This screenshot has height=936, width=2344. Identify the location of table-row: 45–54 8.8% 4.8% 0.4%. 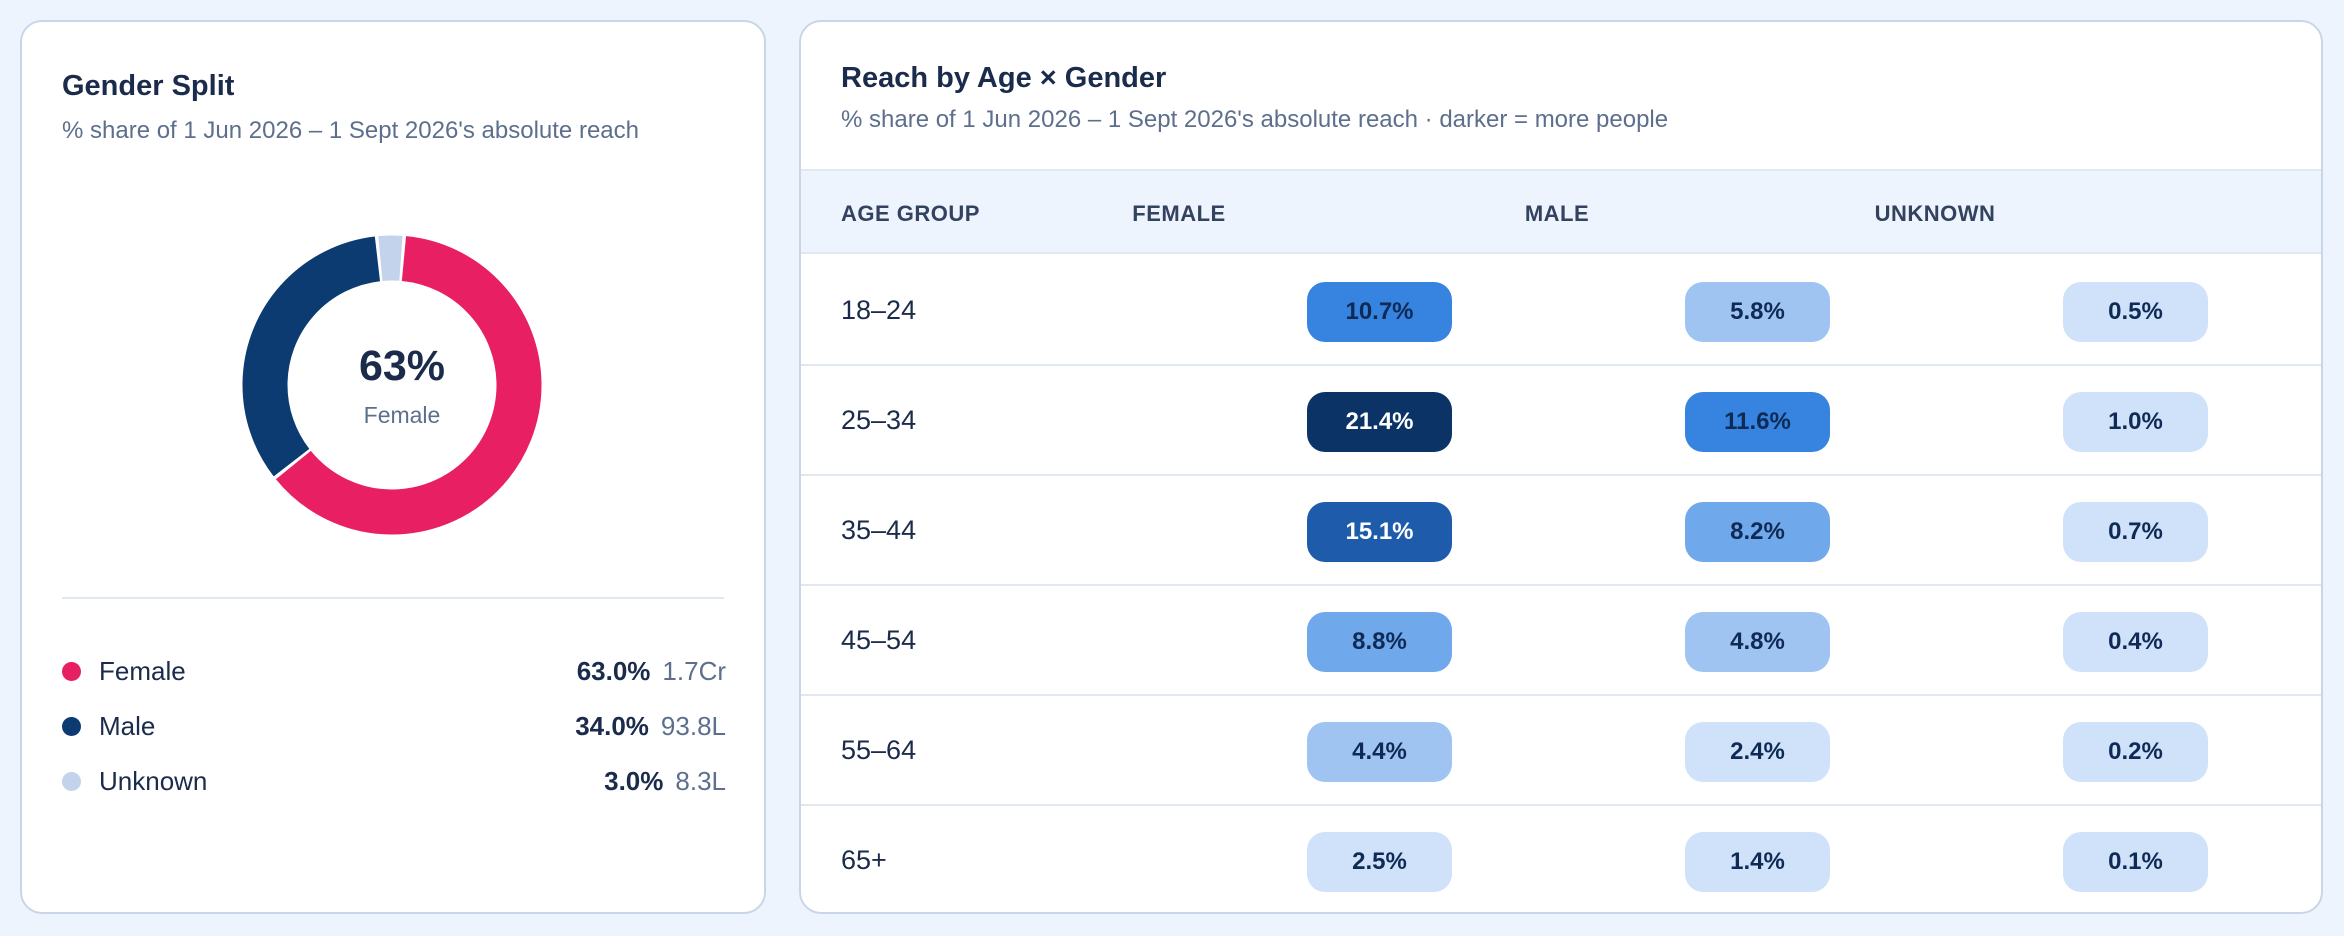
(1561, 641).